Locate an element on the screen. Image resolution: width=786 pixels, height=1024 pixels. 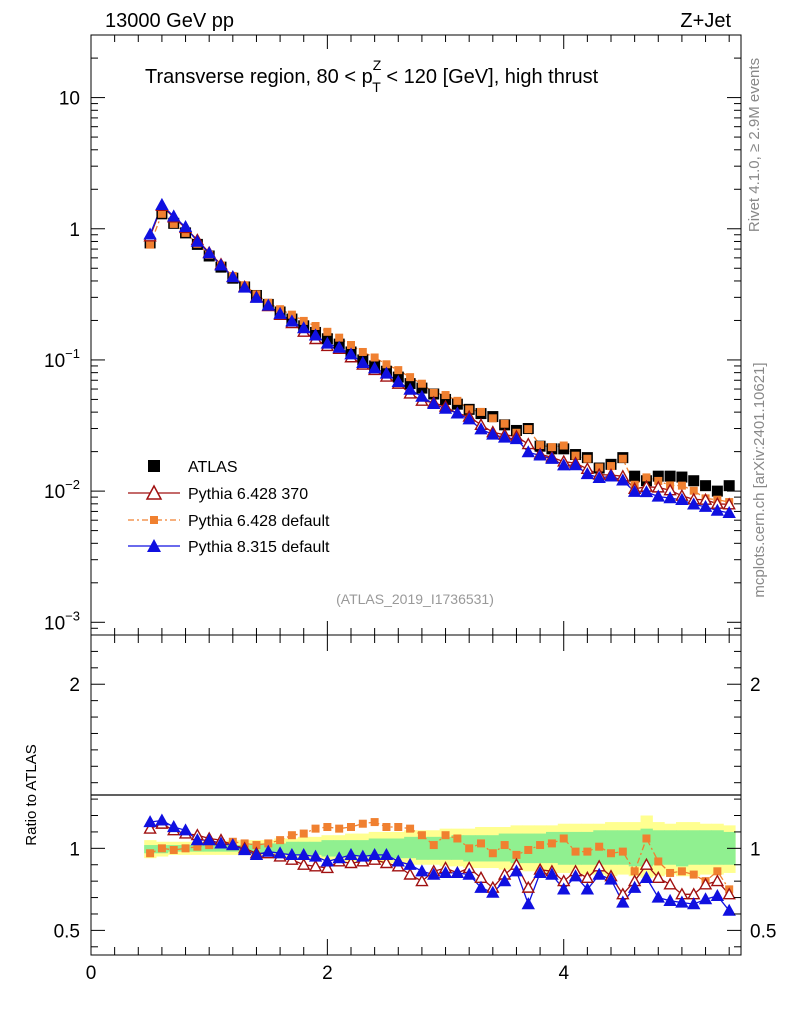
legend-label-py6-default: Pythia 6.428 default is located at coordinates (259, 521).